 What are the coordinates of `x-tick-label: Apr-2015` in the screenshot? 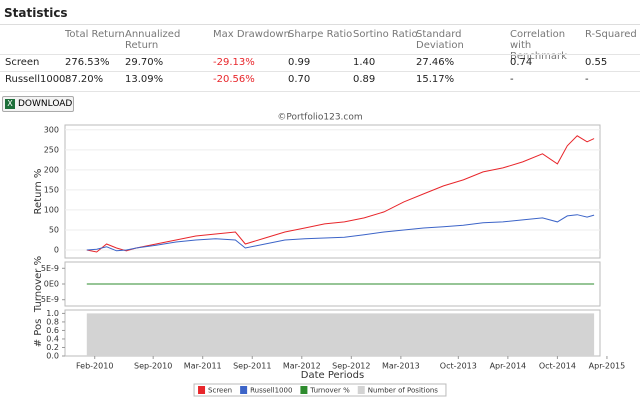 It's located at (607, 366).